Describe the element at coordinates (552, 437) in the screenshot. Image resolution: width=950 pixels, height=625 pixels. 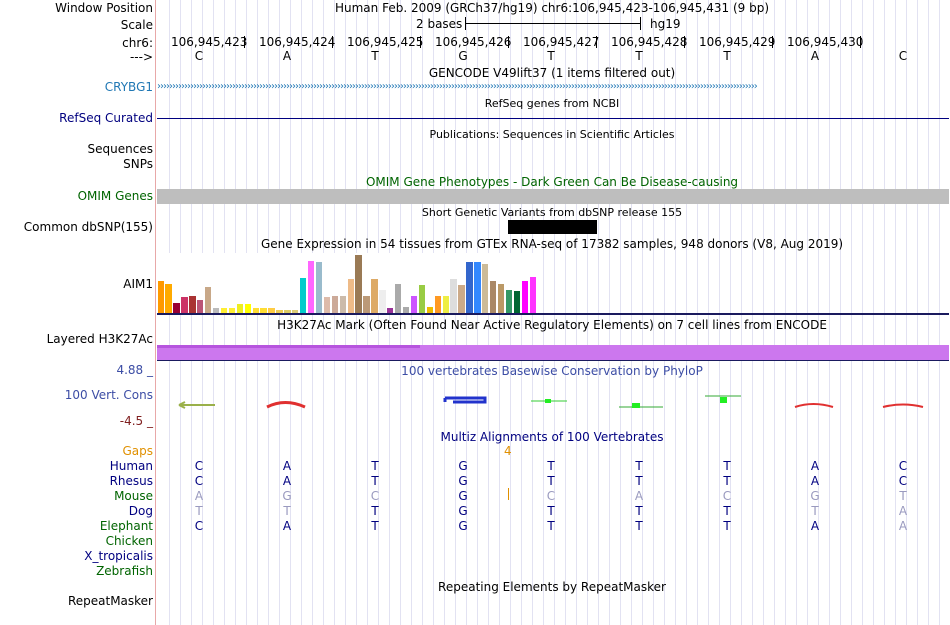
I see `multiz-title: Multiz Alignments of 100 Vertebrates` at that location.